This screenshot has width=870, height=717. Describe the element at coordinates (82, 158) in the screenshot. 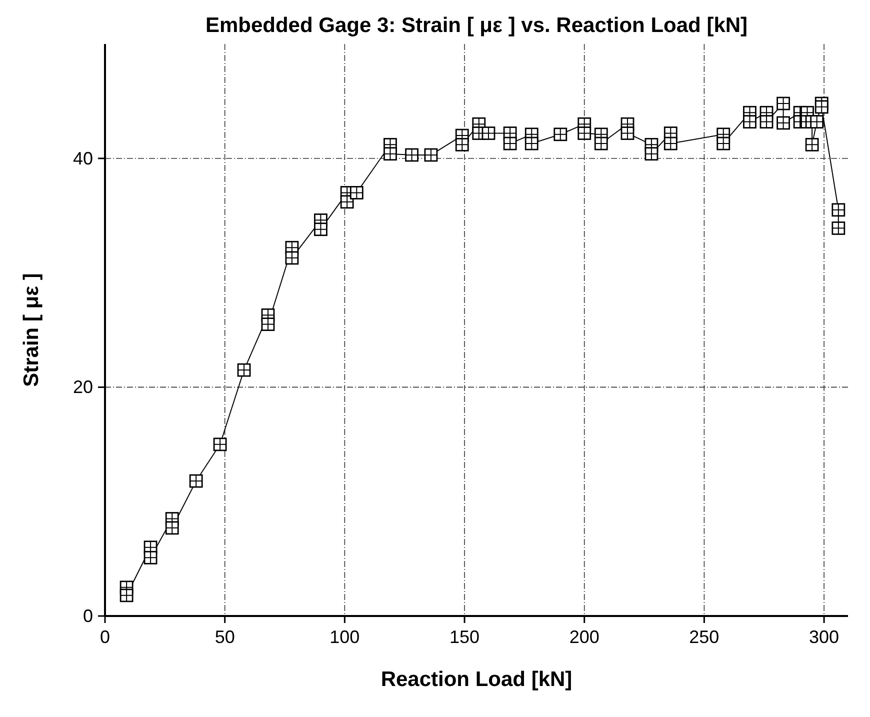

I see `y-tick-label: 40` at that location.